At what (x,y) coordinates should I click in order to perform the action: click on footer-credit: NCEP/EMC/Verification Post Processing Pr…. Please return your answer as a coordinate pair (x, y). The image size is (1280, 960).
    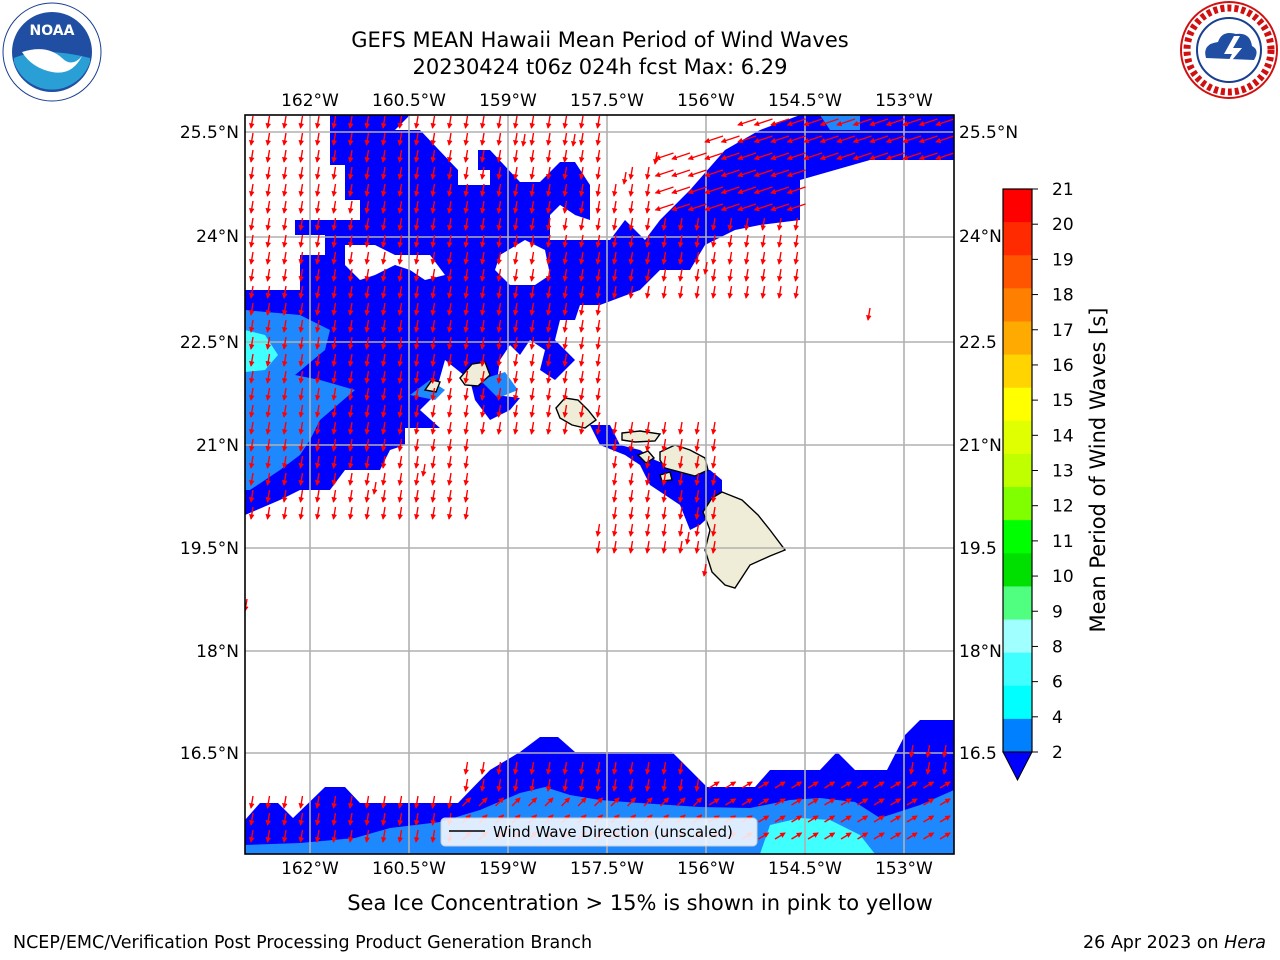
    Looking at the image, I should click on (303, 943).